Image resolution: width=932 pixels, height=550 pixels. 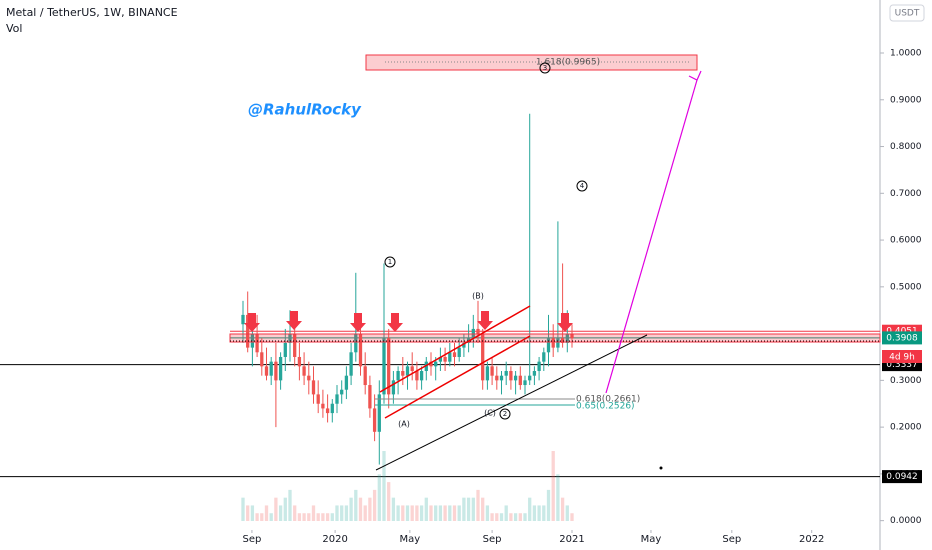 I want to click on price-label: 0.3908, so click(x=902, y=338).